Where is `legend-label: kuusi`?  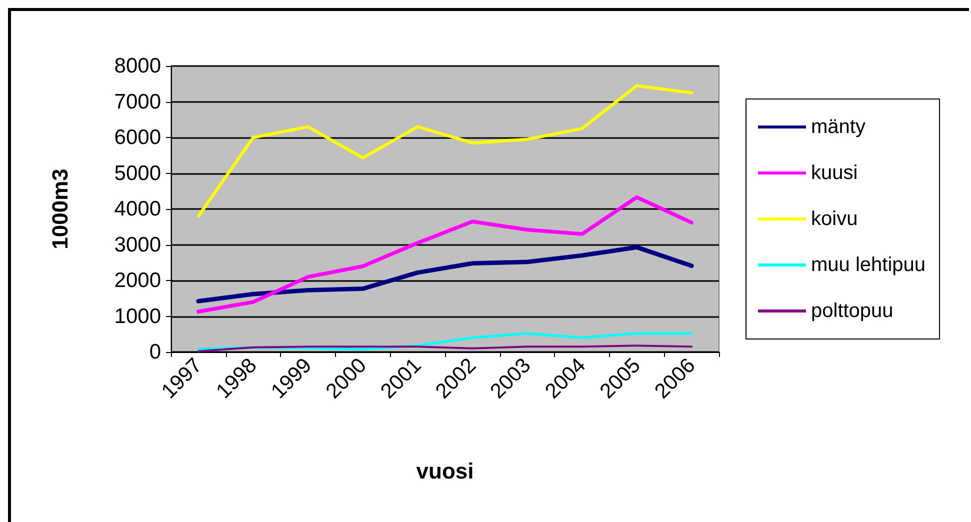
legend-label: kuusi is located at coordinates (834, 173).